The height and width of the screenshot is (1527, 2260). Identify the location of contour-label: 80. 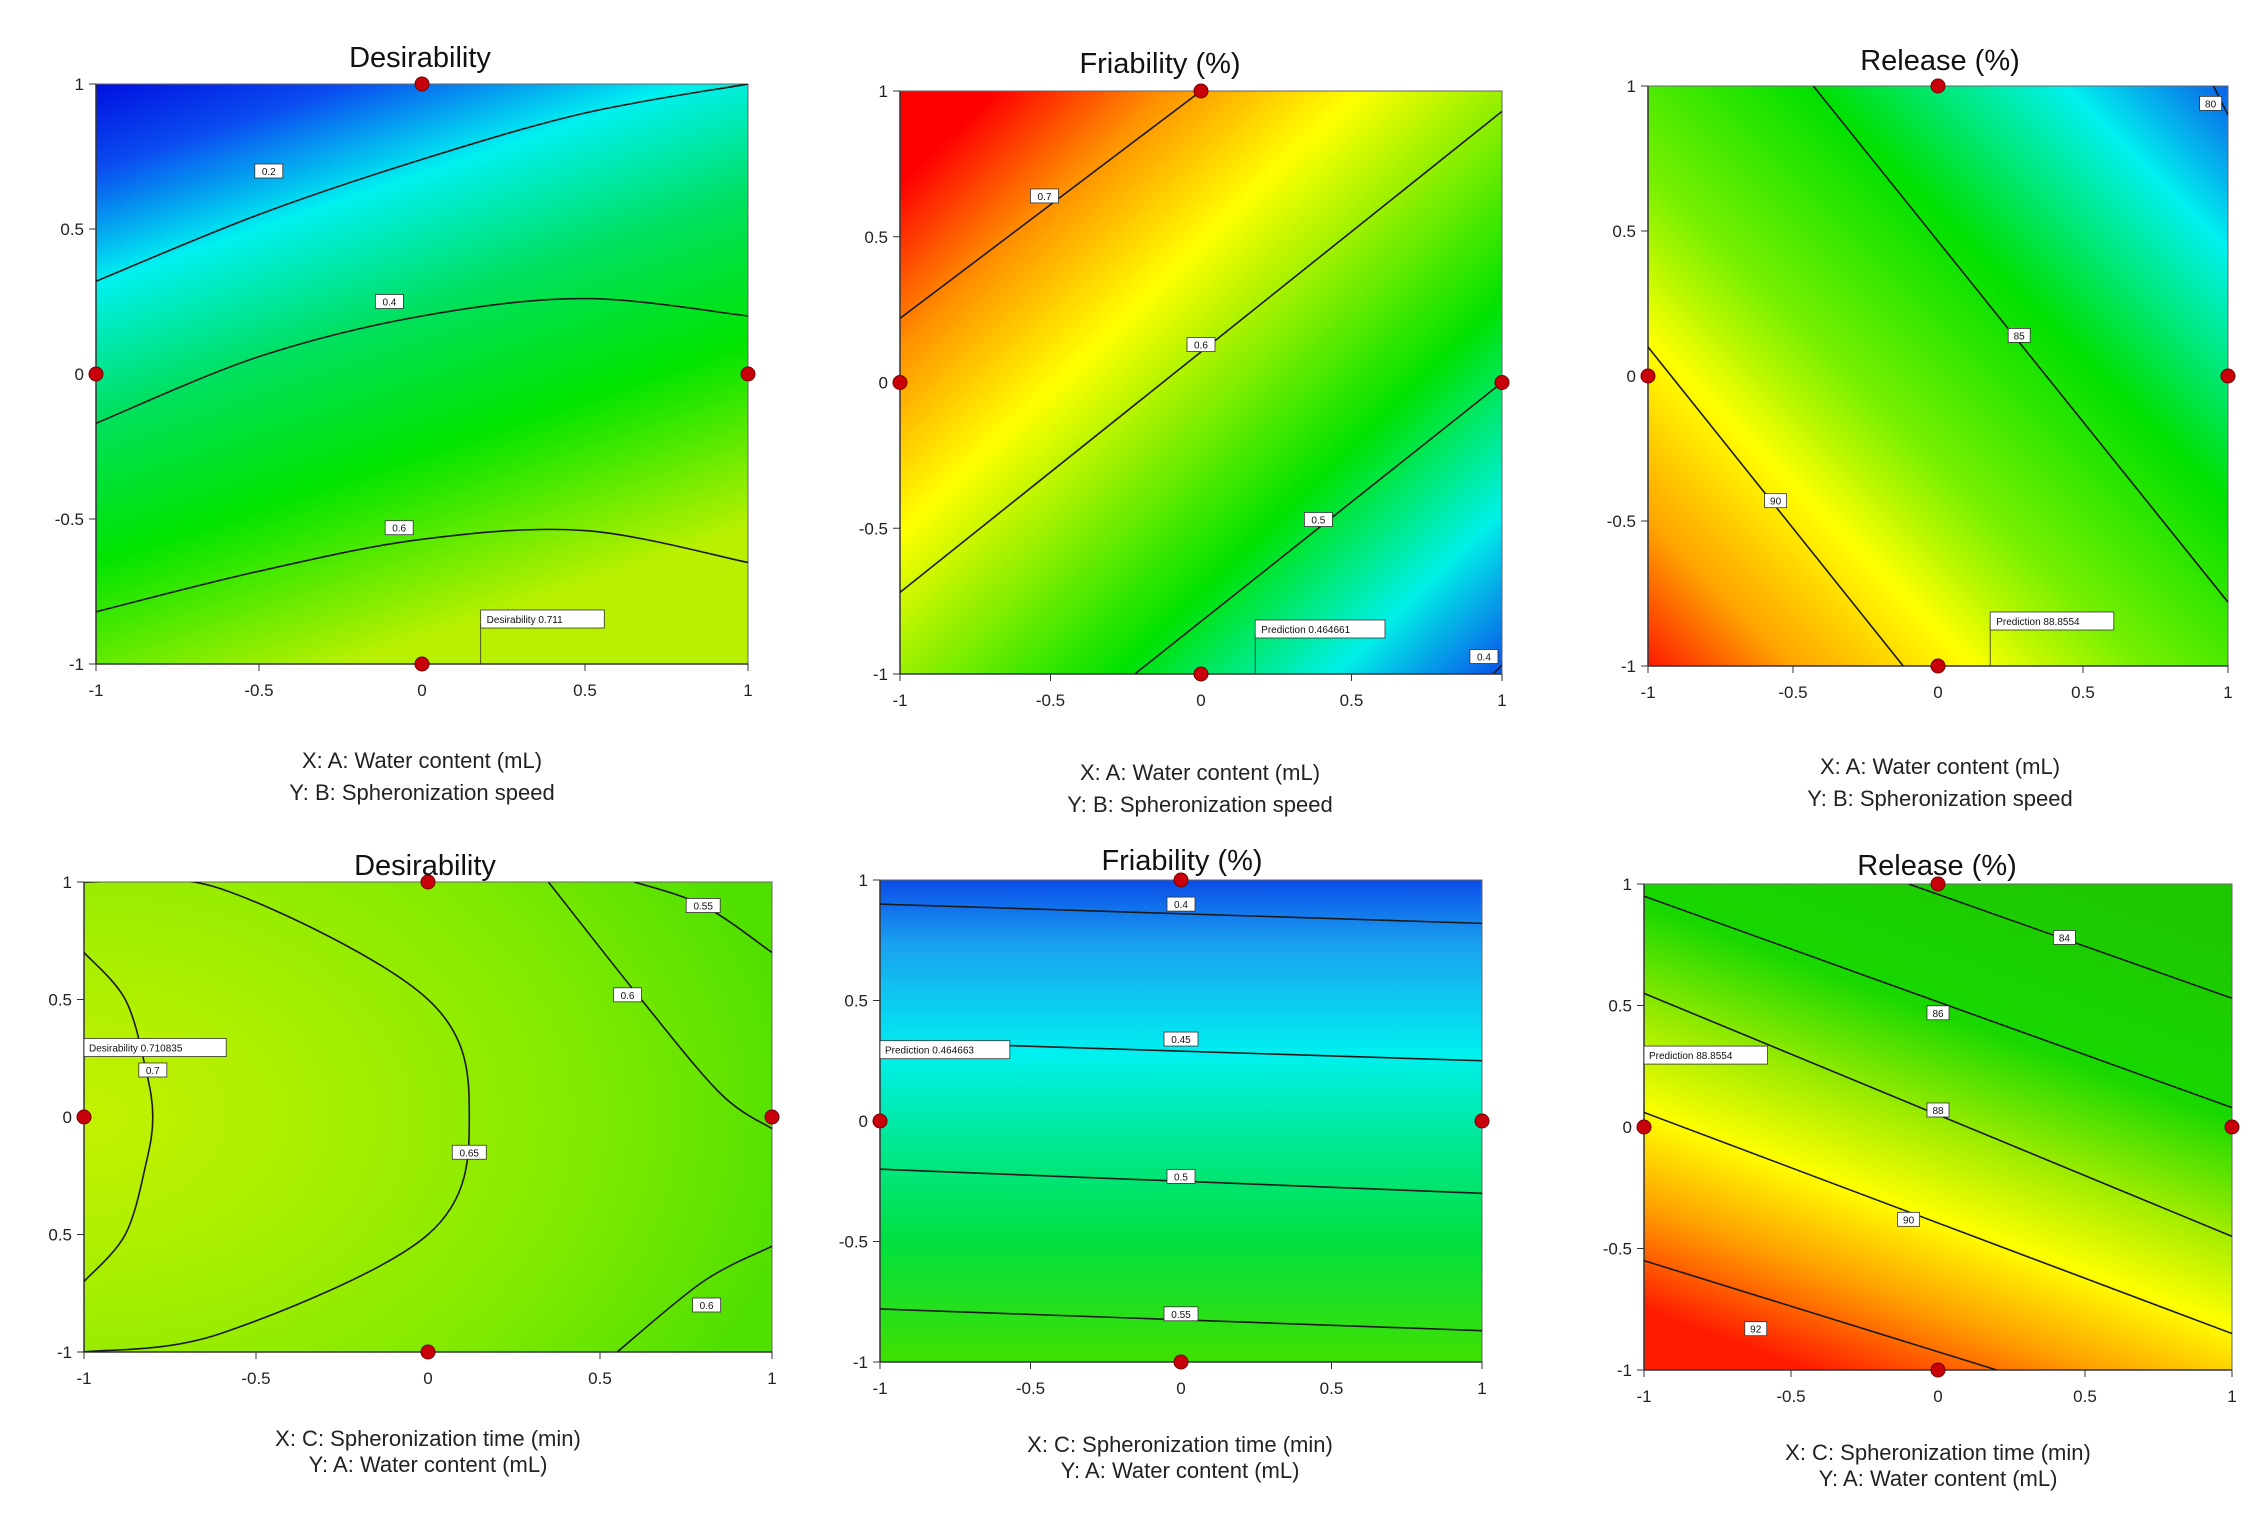
(2211, 104).